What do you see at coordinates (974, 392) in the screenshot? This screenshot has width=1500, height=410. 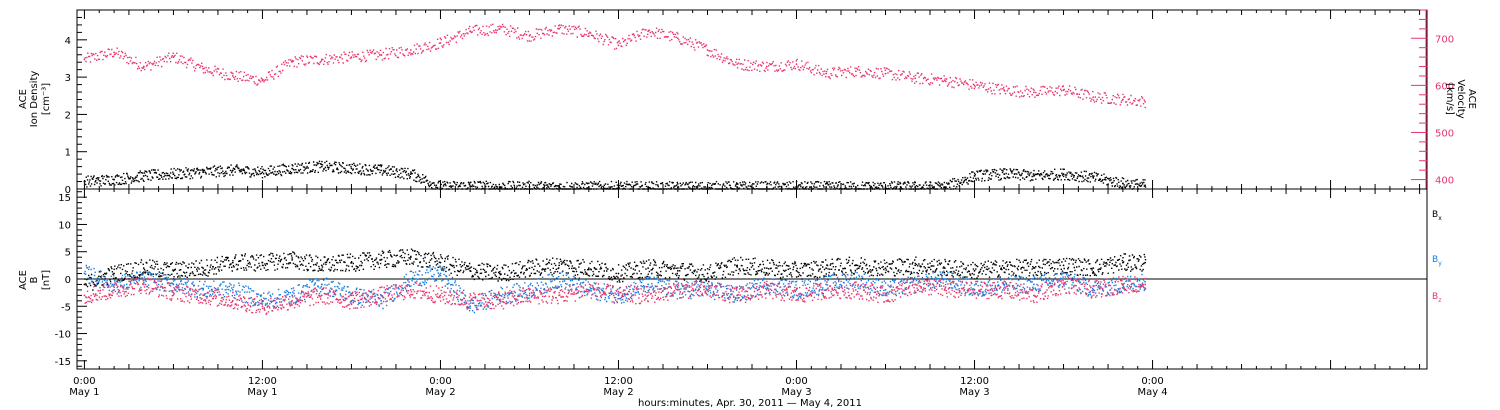 I see `x-tick-date-label: May 3` at bounding box center [974, 392].